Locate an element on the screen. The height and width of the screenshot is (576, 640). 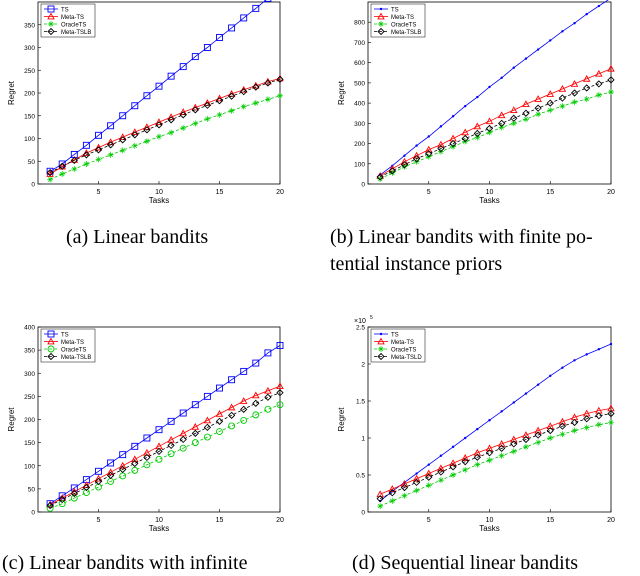
x-axis-label: Tasks is located at coordinates (159, 528).